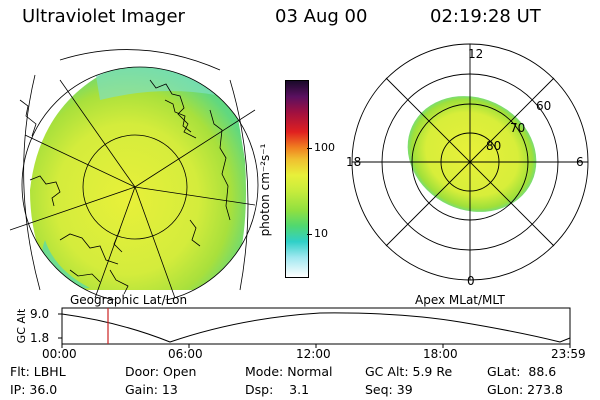  What do you see at coordinates (493, 146) in the screenshot?
I see `mlat-label-80: 80` at bounding box center [493, 146].